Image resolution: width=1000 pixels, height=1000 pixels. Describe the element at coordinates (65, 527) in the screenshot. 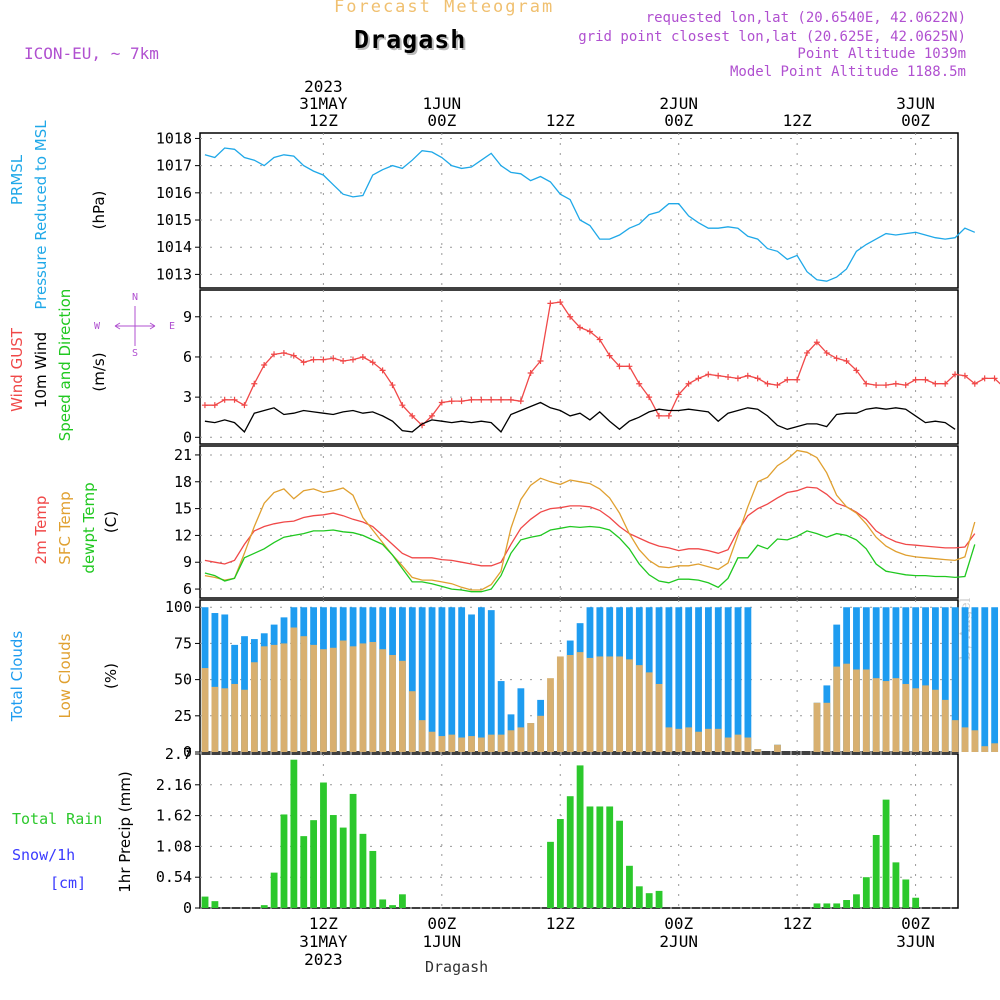

I see `label-sfc-temp: SFC Temp` at that location.